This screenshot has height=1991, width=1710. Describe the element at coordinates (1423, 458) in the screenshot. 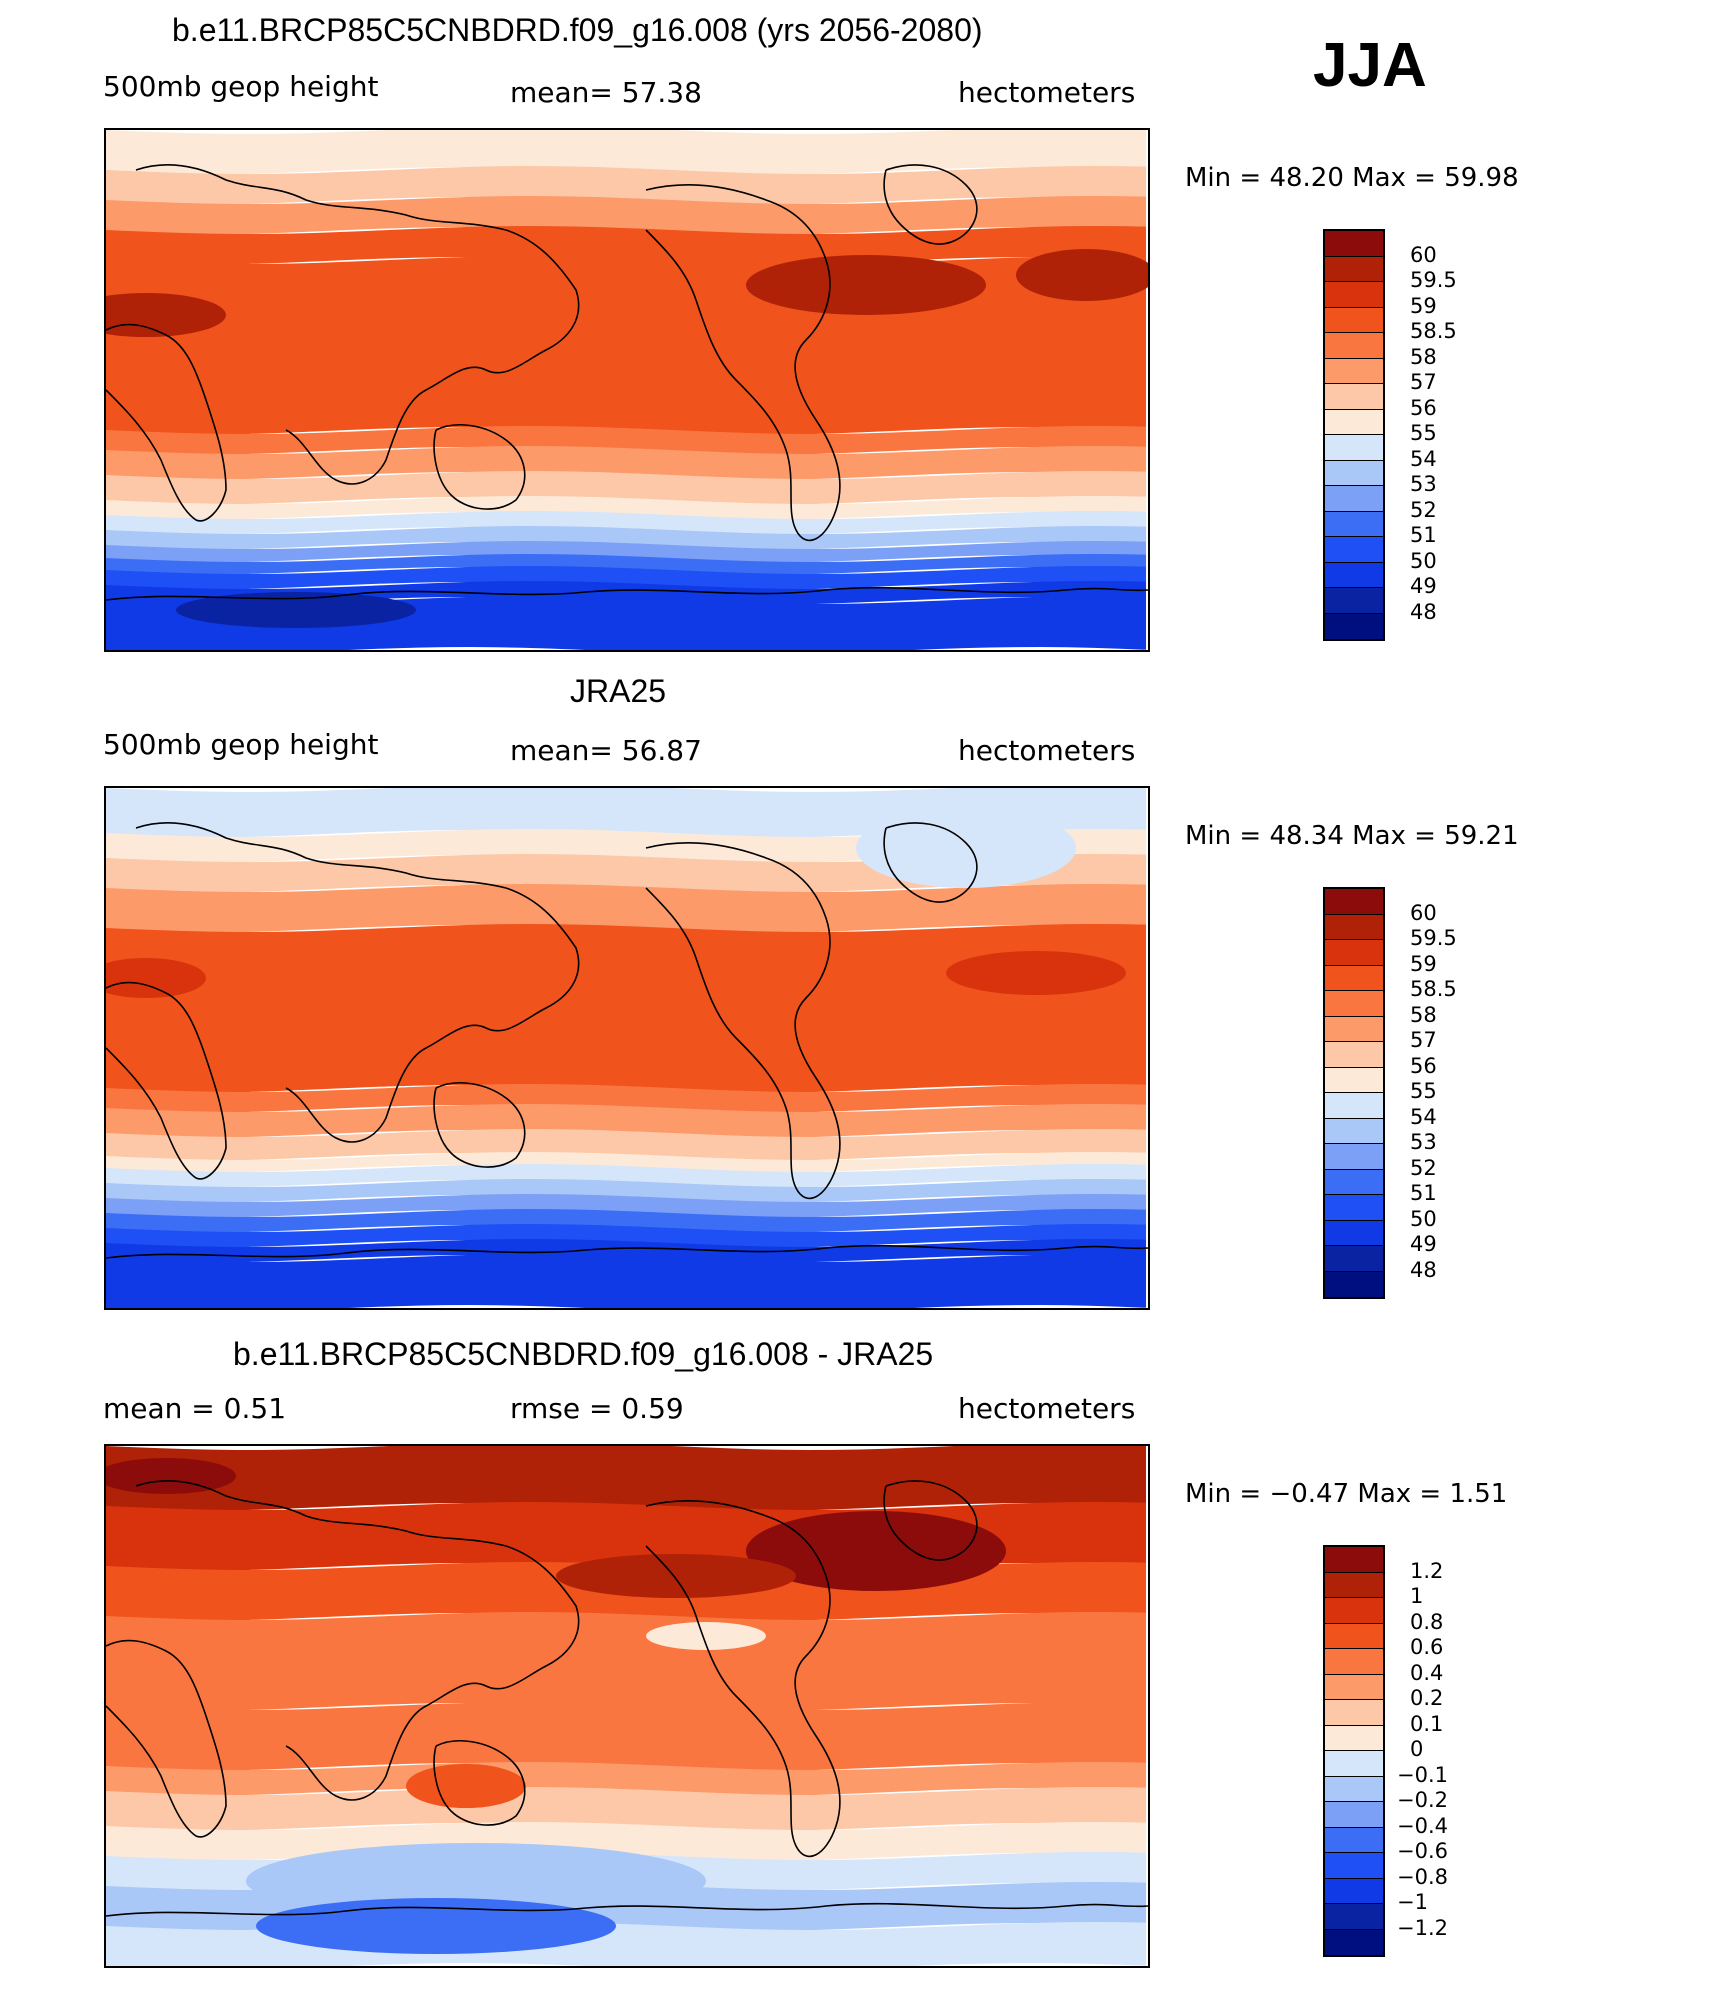

I see `colorbar-label: 54` at that location.